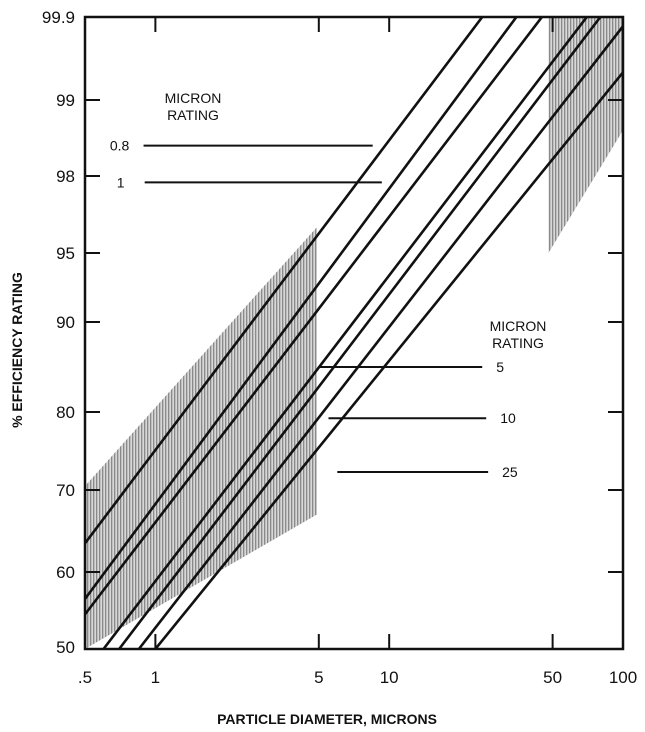  What do you see at coordinates (65, 572) in the screenshot?
I see `y-tick-label: 60` at bounding box center [65, 572].